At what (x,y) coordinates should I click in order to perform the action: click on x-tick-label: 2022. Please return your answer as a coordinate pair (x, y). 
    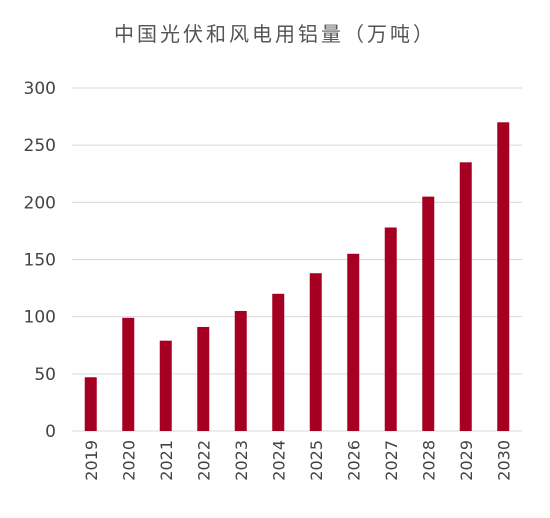
    Looking at the image, I should click on (203, 460).